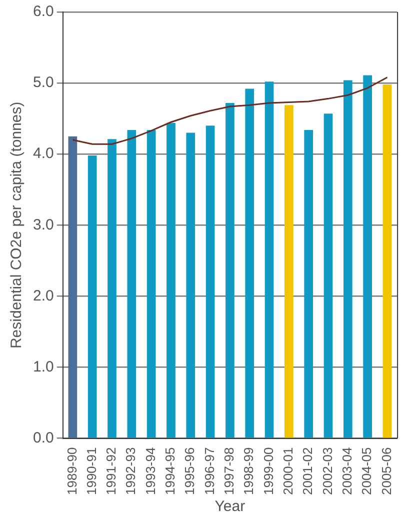 Image resolution: width=406 pixels, height=522 pixels. Describe the element at coordinates (72, 471) in the screenshot. I see `x-tick-label: 1989-90` at that location.